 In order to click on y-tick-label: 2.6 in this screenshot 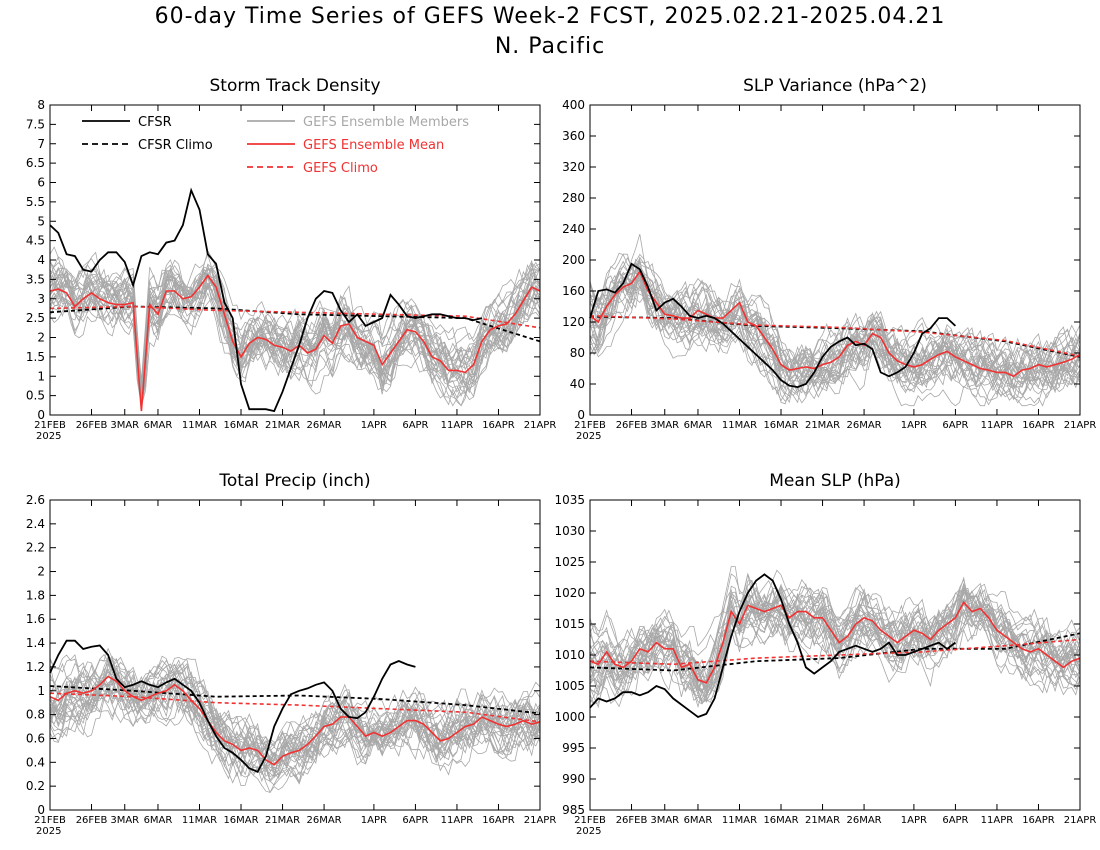, I will do `click(35, 500)`.